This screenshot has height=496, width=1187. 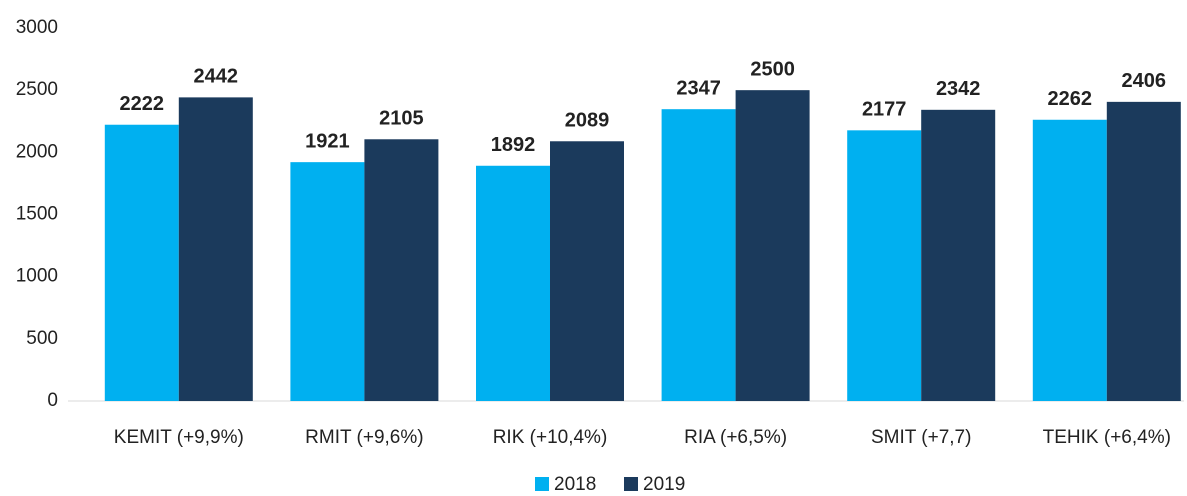 What do you see at coordinates (216, 77) in the screenshot?
I see `data-label: 2442` at bounding box center [216, 77].